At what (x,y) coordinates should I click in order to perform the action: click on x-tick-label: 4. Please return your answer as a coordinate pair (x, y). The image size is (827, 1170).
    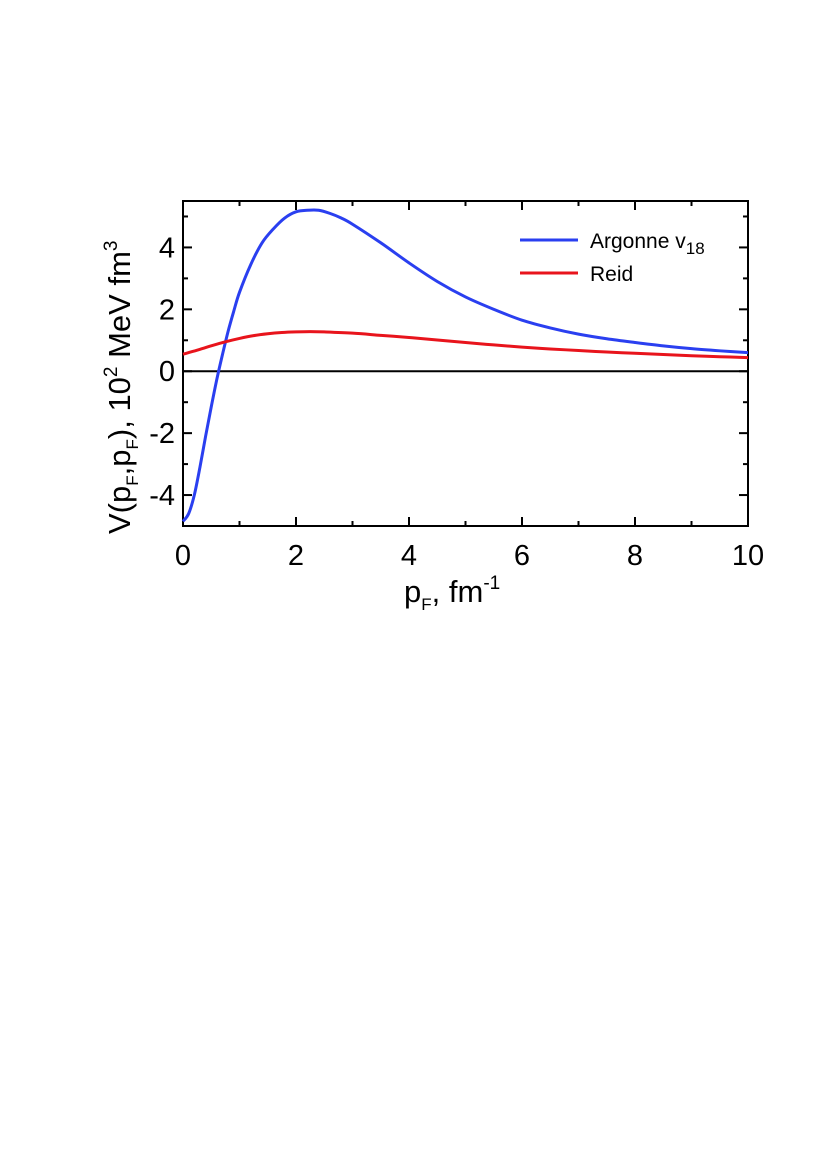
    Looking at the image, I should click on (409, 556).